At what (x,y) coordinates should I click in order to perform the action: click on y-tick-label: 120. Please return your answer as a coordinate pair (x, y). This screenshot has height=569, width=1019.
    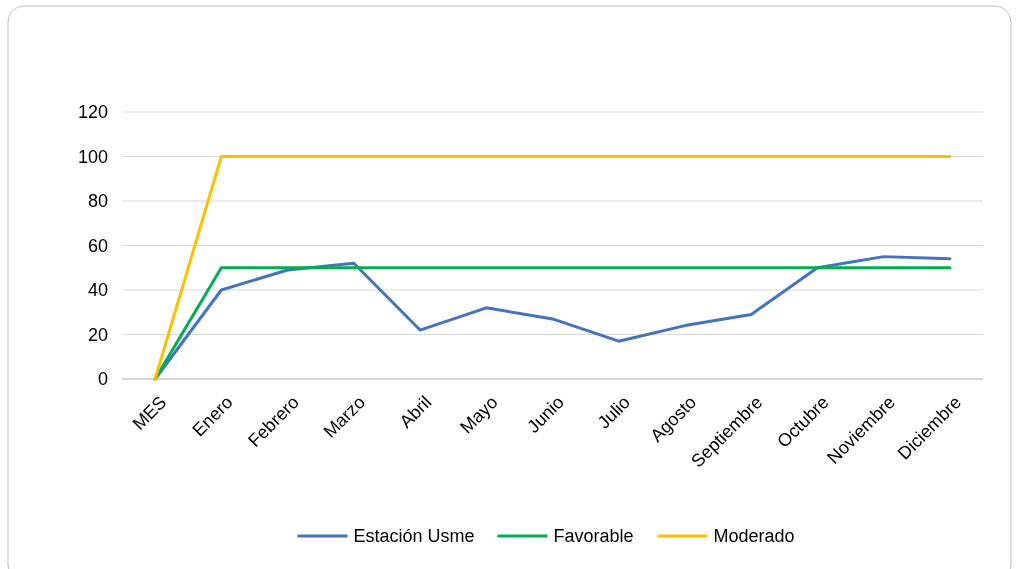
    Looking at the image, I should click on (92, 112).